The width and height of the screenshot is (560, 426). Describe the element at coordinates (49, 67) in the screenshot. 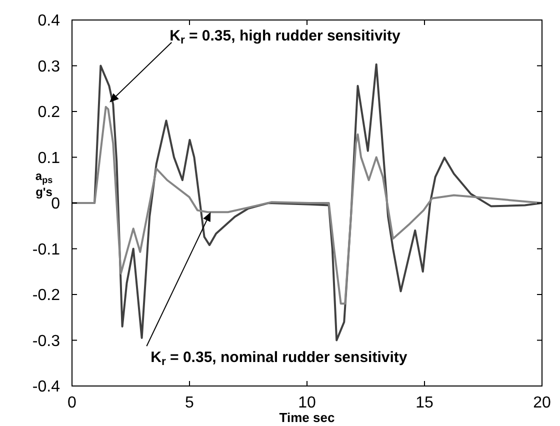

I see `y-tick-label: 0.3` at that location.